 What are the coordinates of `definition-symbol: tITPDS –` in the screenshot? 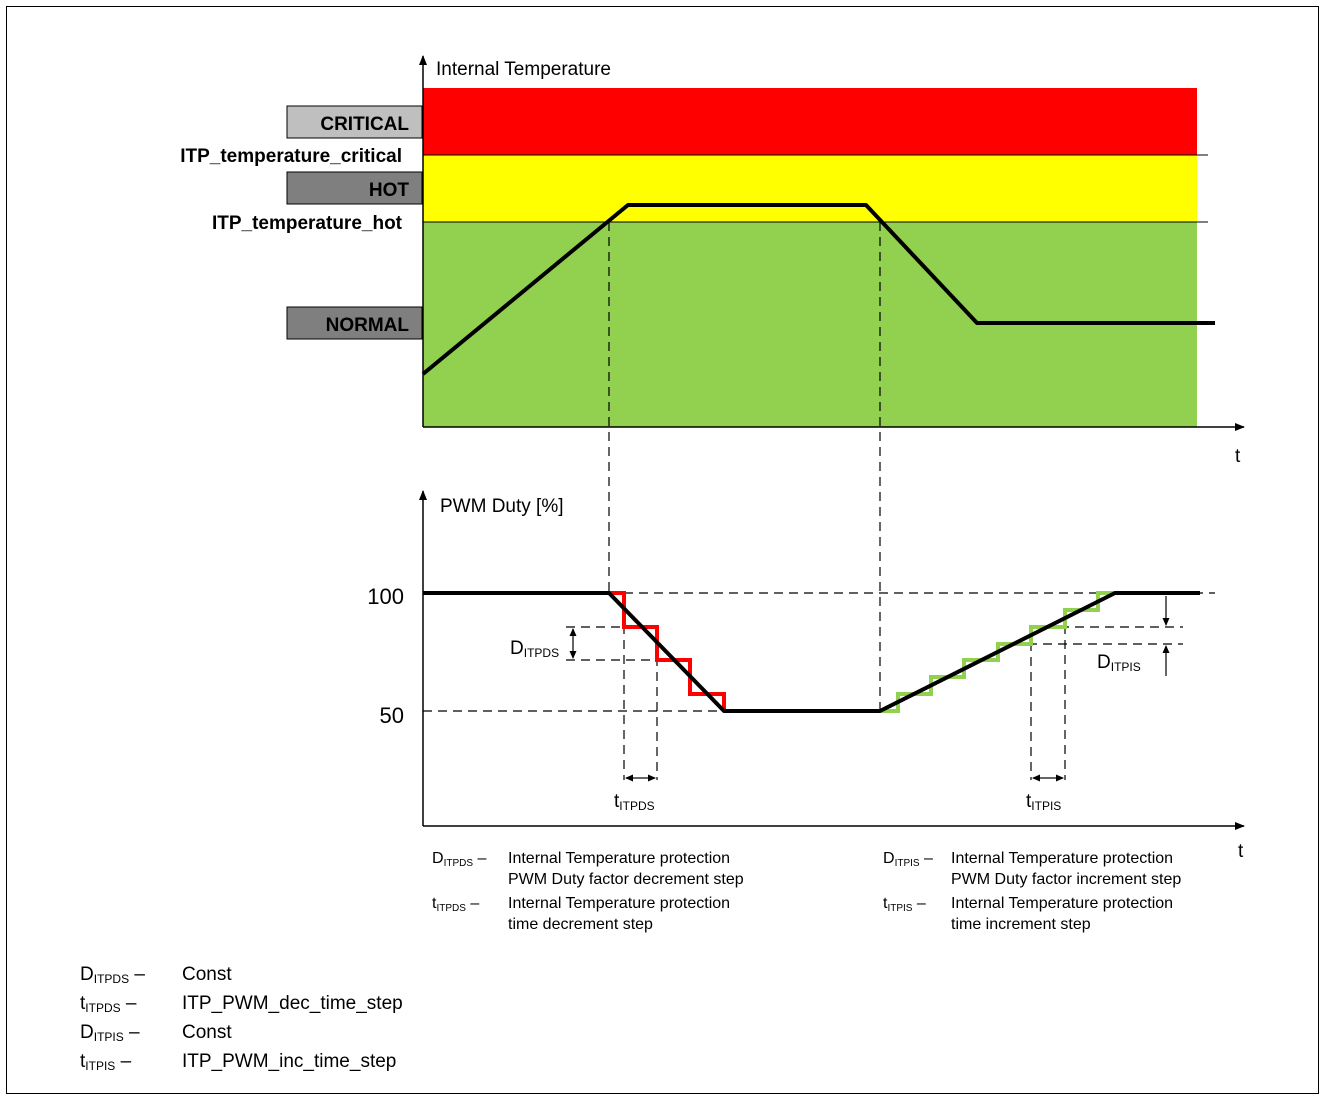 It's located at (108, 1004).